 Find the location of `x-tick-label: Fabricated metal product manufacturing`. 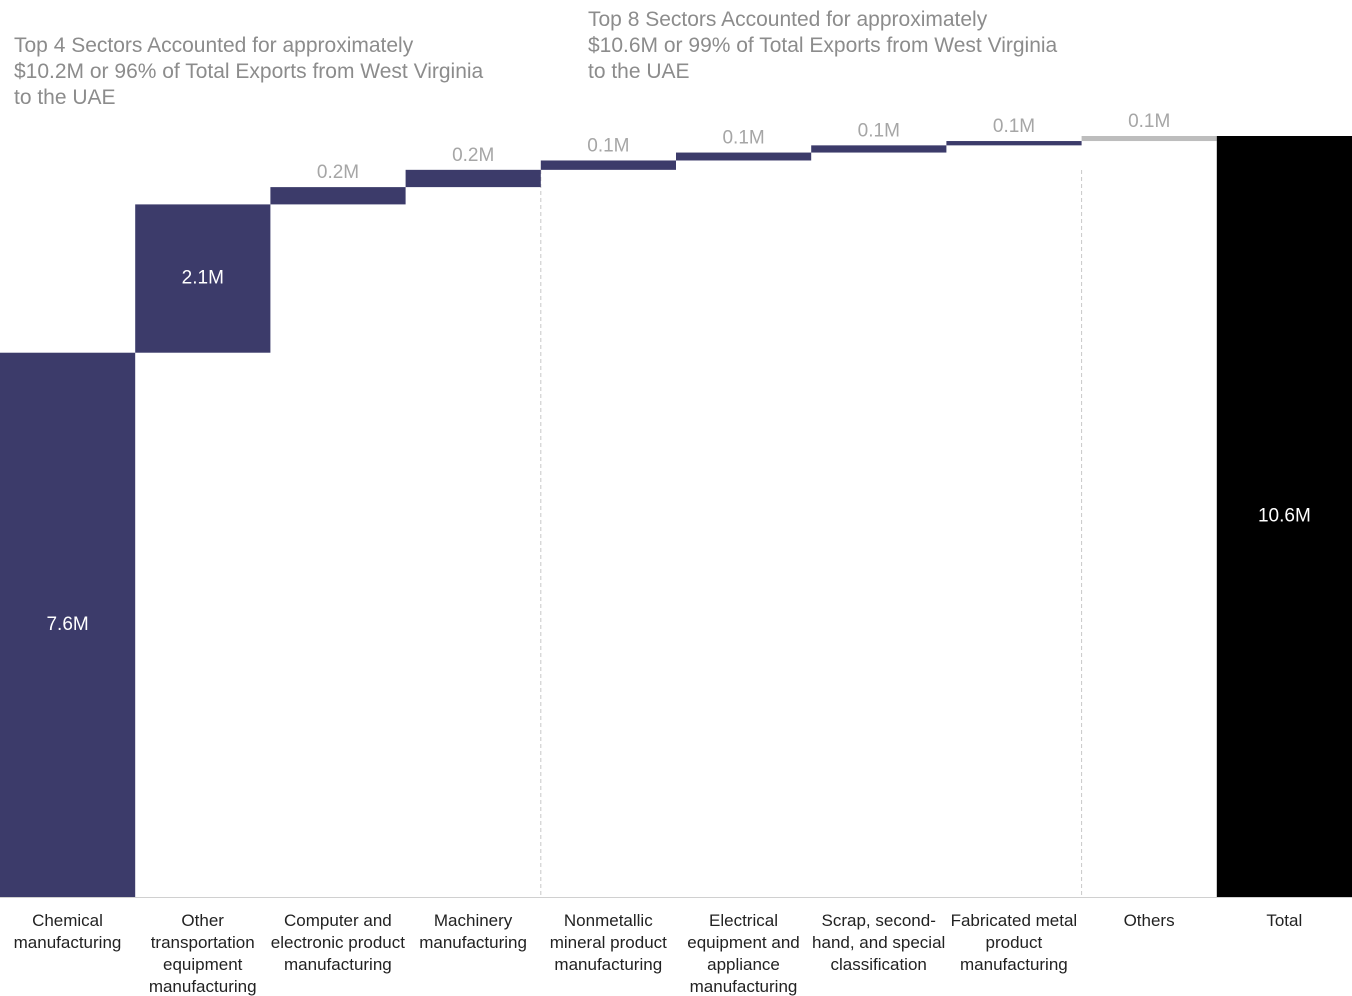

x-tick-label: Fabricated metal product manufacturing is located at coordinates (1014, 942).